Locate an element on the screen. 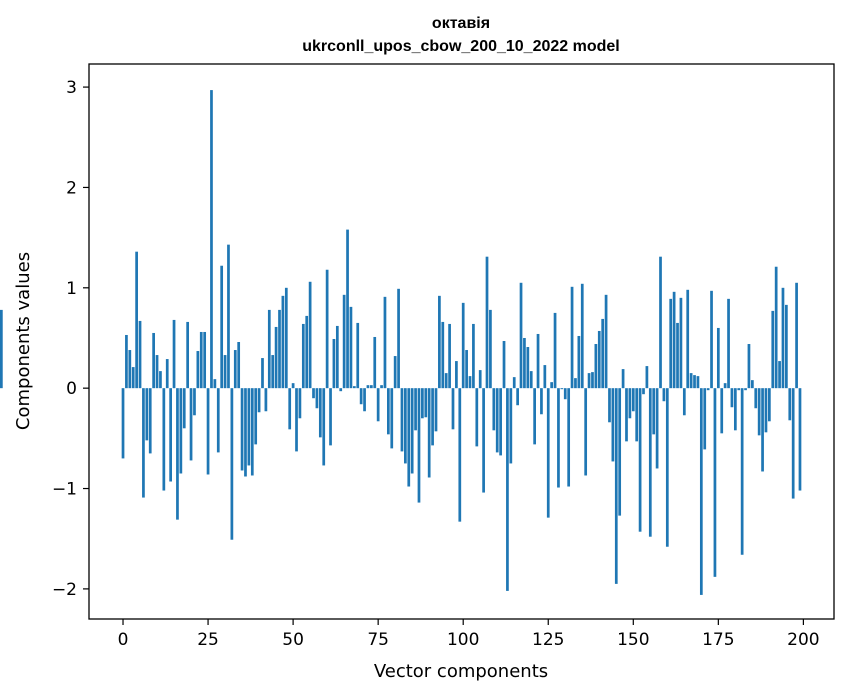 The image size is (847, 696). y-tick-label: 0 is located at coordinates (71, 389).